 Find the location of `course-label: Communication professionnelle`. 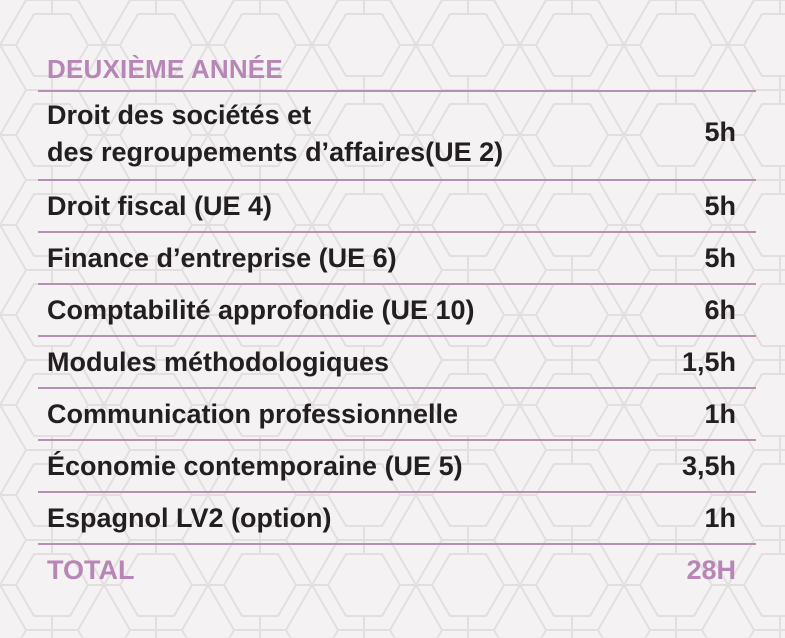

course-label: Communication professionnelle is located at coordinates (253, 414).